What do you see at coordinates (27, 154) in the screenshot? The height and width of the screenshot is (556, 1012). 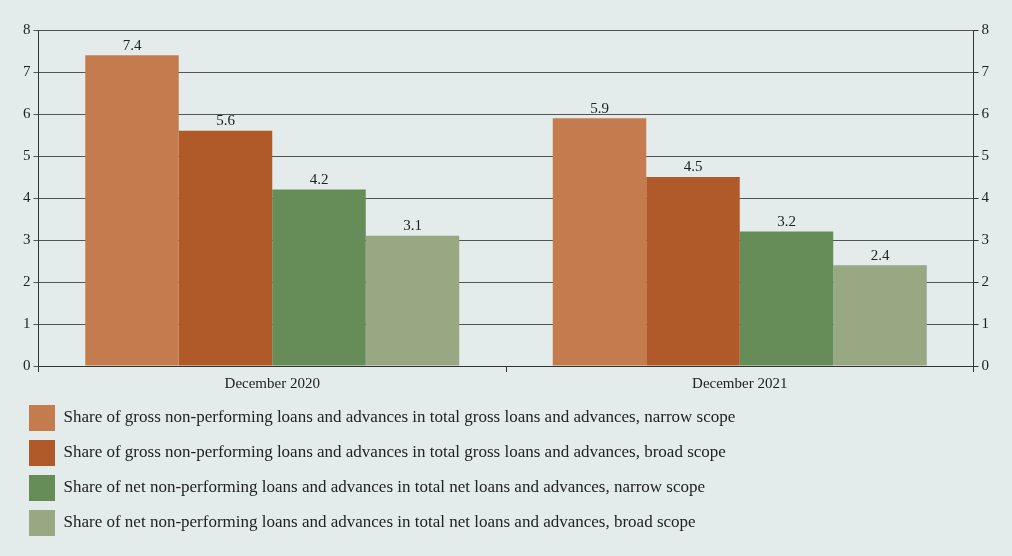 I see `y-tick-label: 5` at bounding box center [27, 154].